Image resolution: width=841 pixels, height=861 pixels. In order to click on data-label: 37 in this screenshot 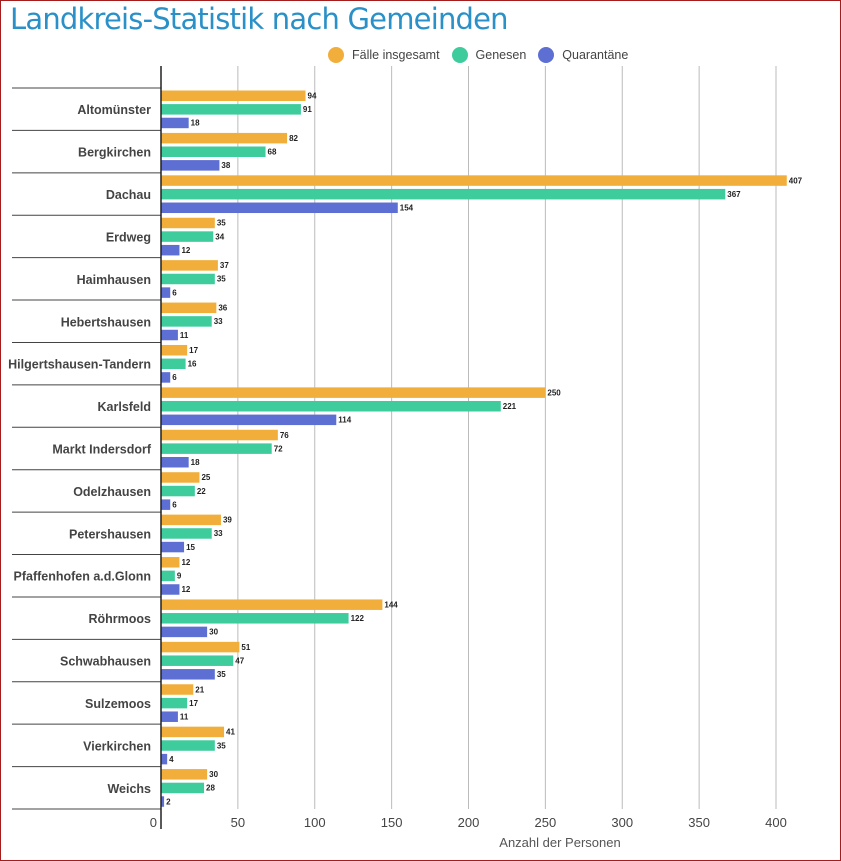, I will do `click(224, 265)`.